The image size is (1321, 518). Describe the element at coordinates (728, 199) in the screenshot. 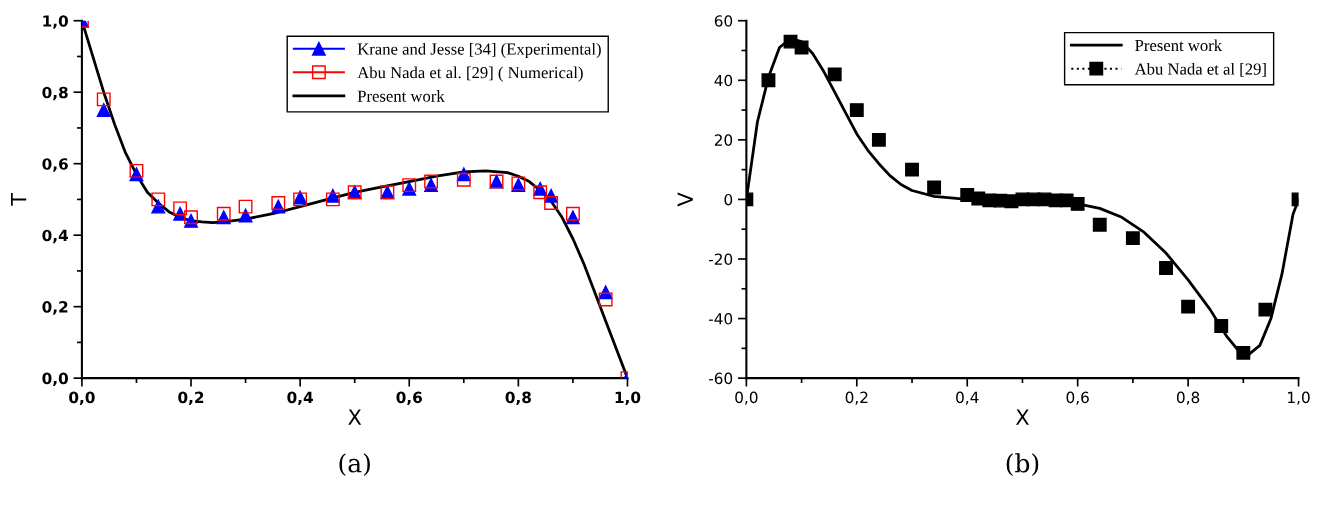

I see `y-tick-label: 0` at that location.